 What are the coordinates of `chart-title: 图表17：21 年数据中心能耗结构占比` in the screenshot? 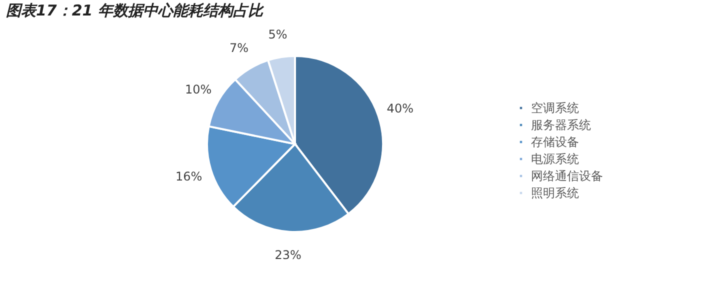 It's located at (135, 10).